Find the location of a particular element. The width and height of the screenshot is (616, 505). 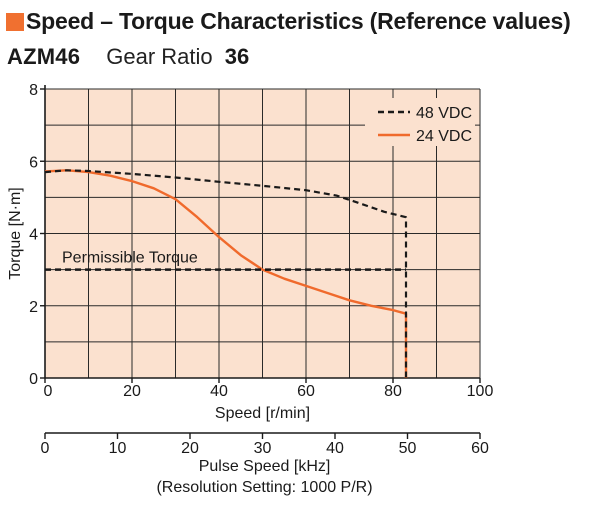

pulse-axis-tick-label: 50 is located at coordinates (408, 448).